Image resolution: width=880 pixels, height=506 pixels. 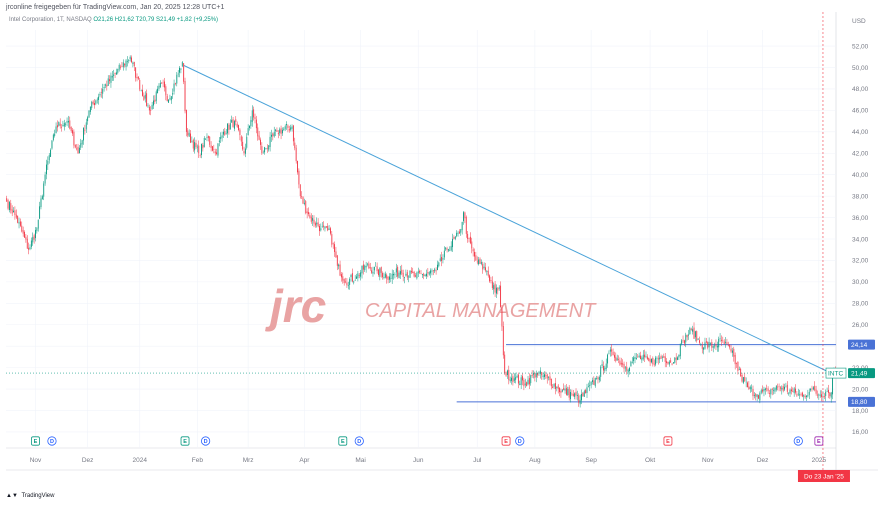 I want to click on dividend-marker-icon: D, so click(x=359, y=441).